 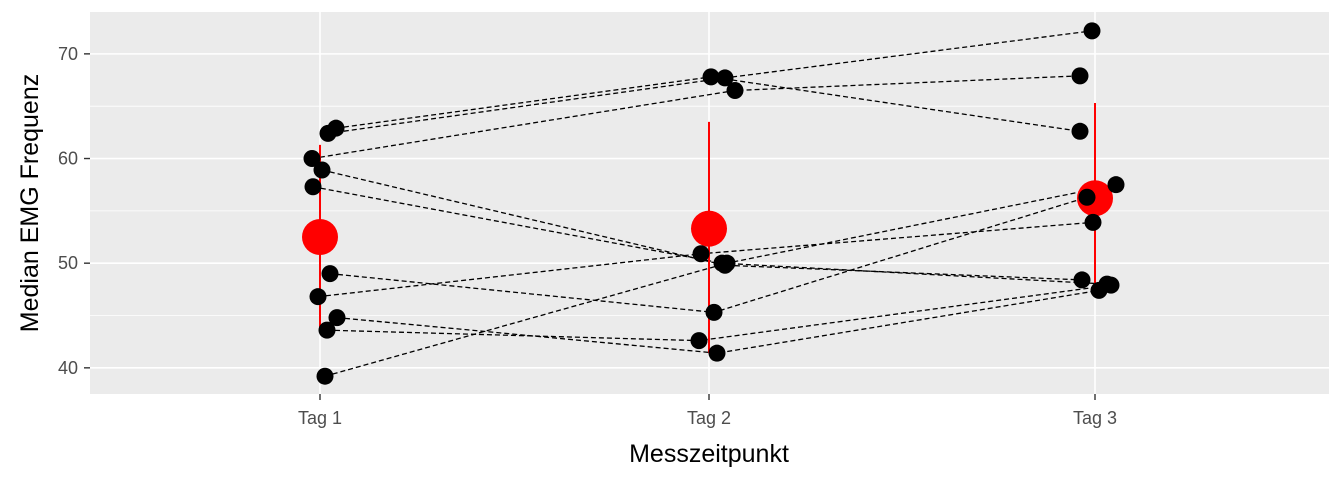 What do you see at coordinates (709, 454) in the screenshot?
I see `x-axis-title: Messzeitpunkt` at bounding box center [709, 454].